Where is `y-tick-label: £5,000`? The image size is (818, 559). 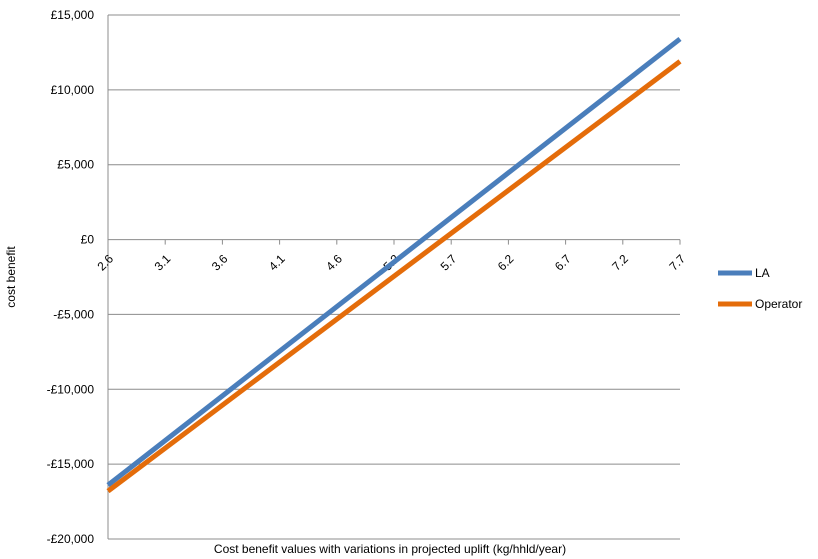
y-tick-label: £5,000 is located at coordinates (75, 165).